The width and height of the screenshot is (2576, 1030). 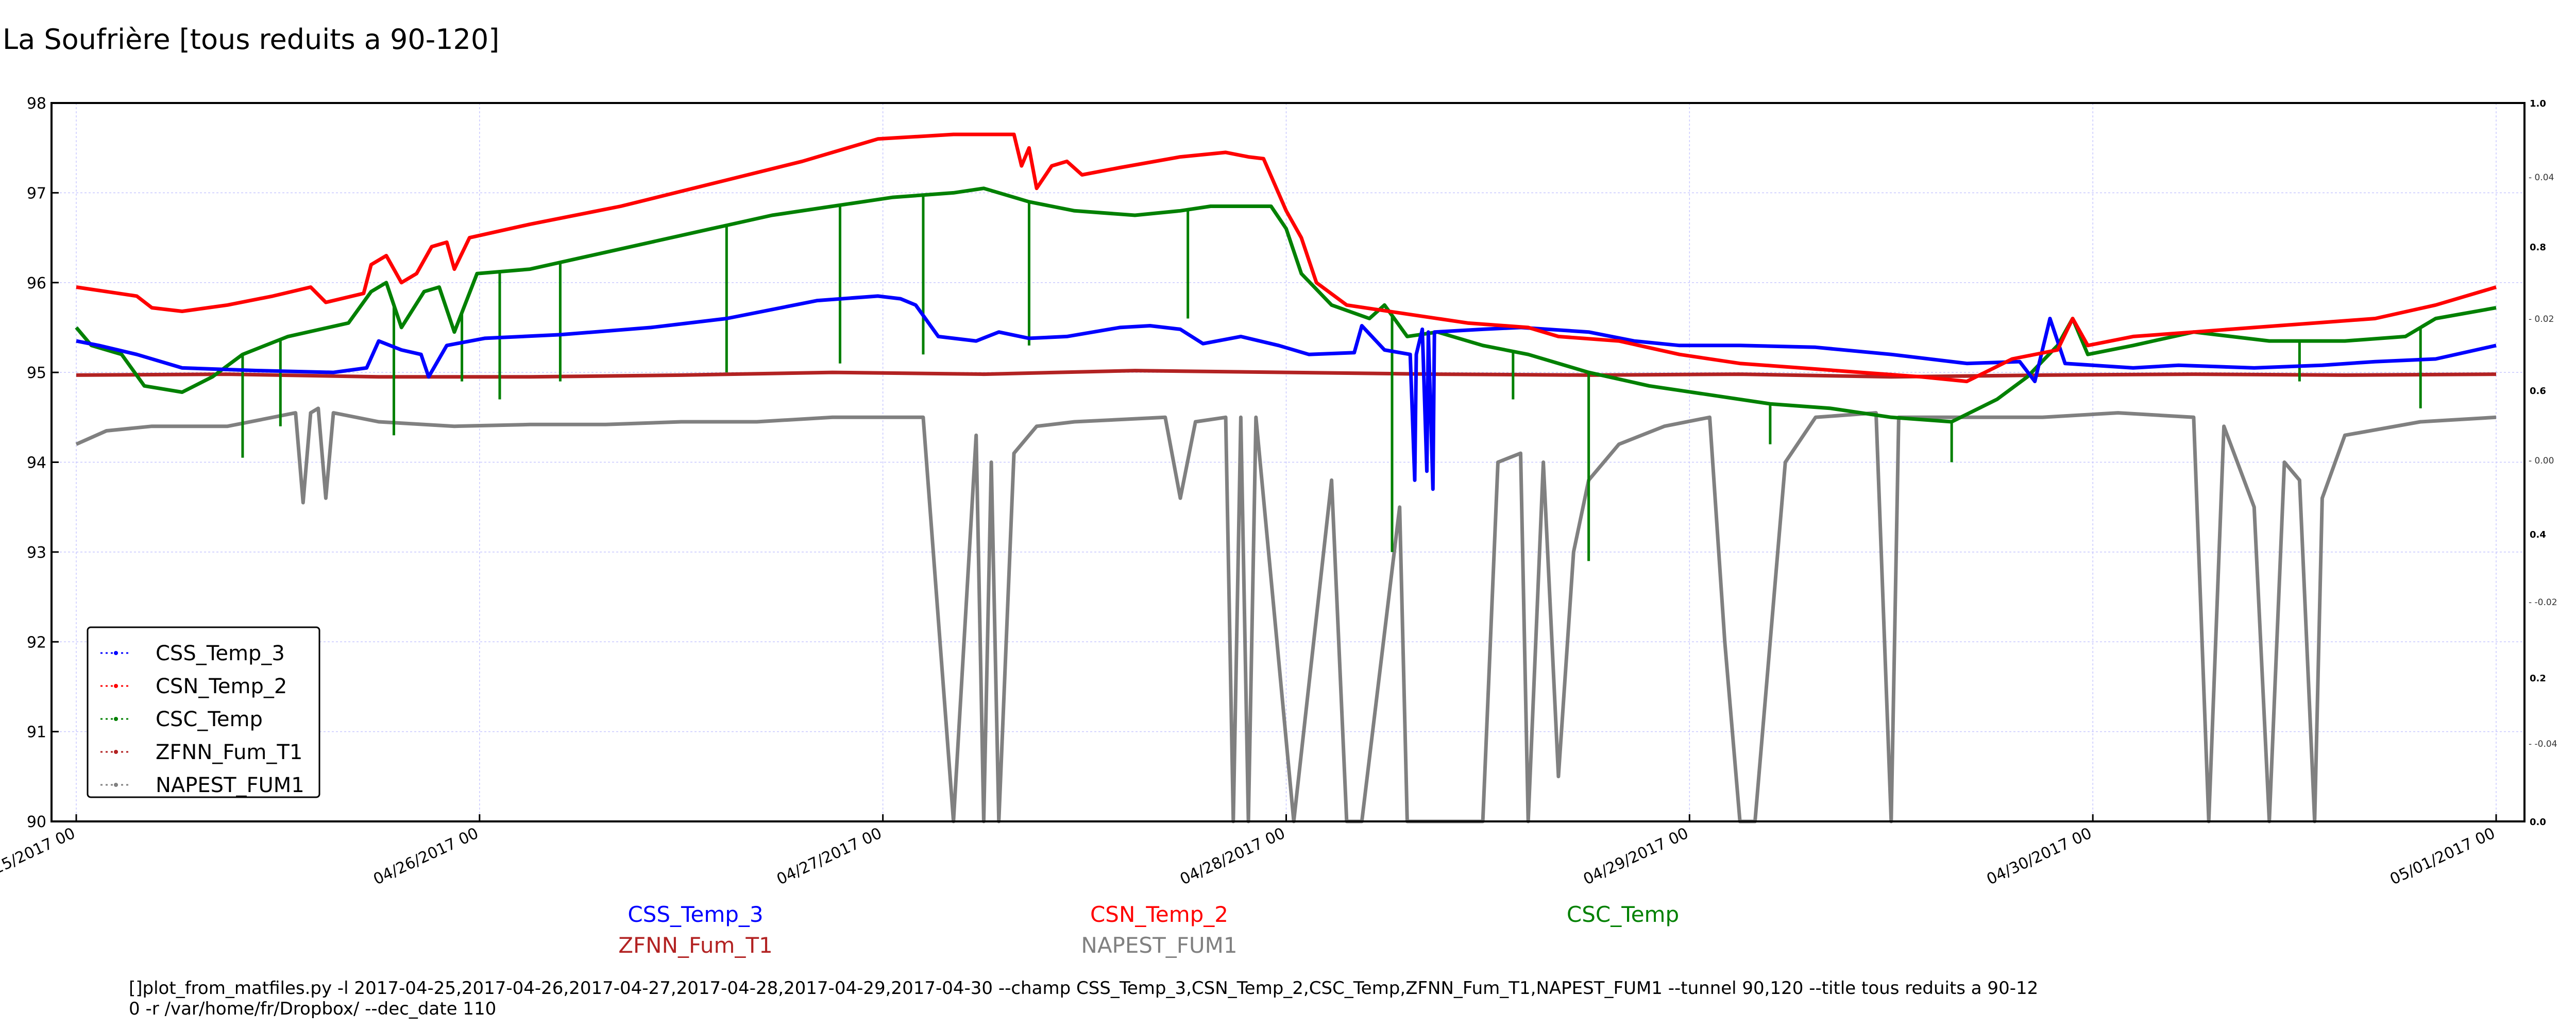 What do you see at coordinates (2538, 391) in the screenshot?
I see `right-tick-label: 0.6` at bounding box center [2538, 391].